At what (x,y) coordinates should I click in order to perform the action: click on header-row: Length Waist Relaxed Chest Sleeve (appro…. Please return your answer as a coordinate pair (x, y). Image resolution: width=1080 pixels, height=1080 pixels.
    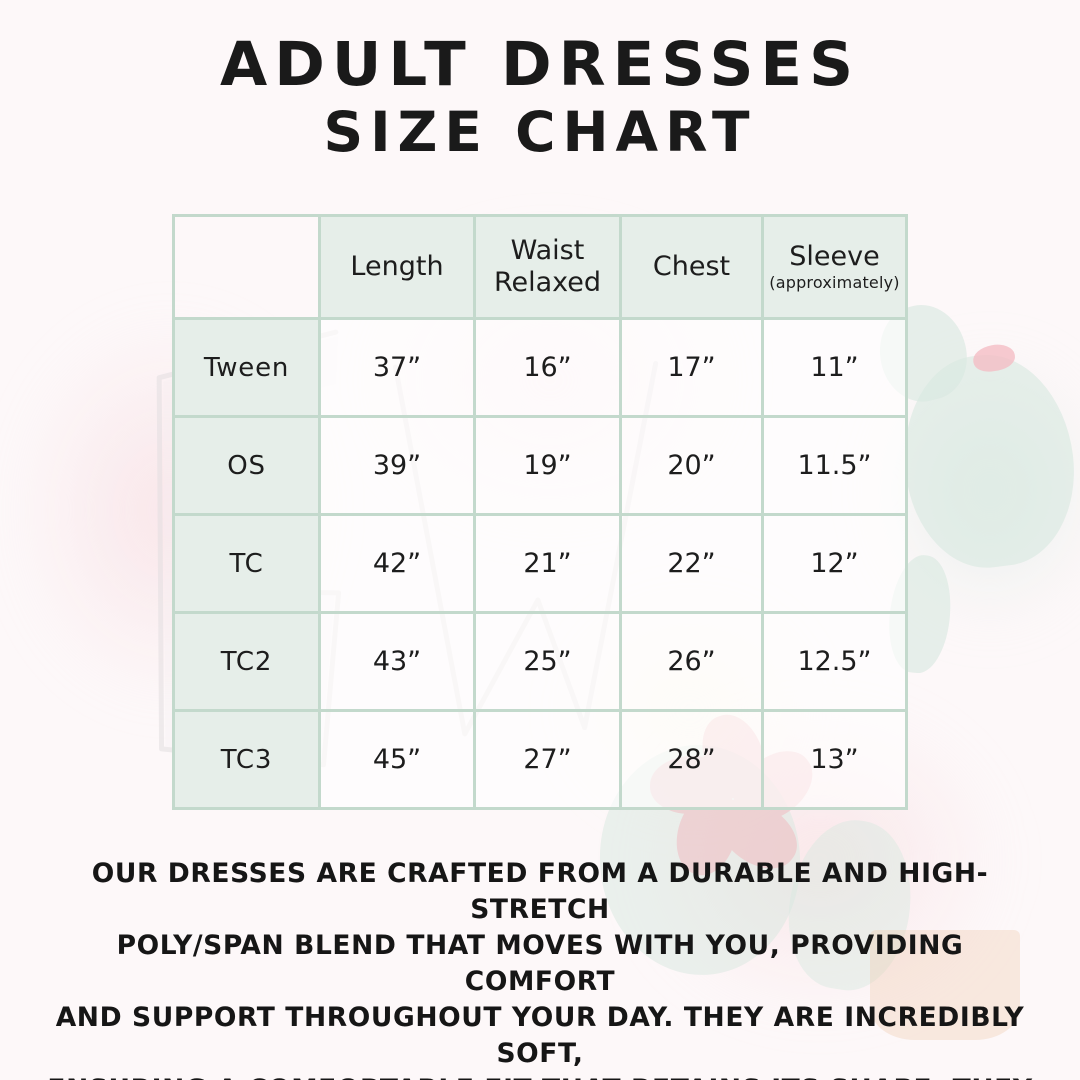
    Looking at the image, I should click on (540, 267).